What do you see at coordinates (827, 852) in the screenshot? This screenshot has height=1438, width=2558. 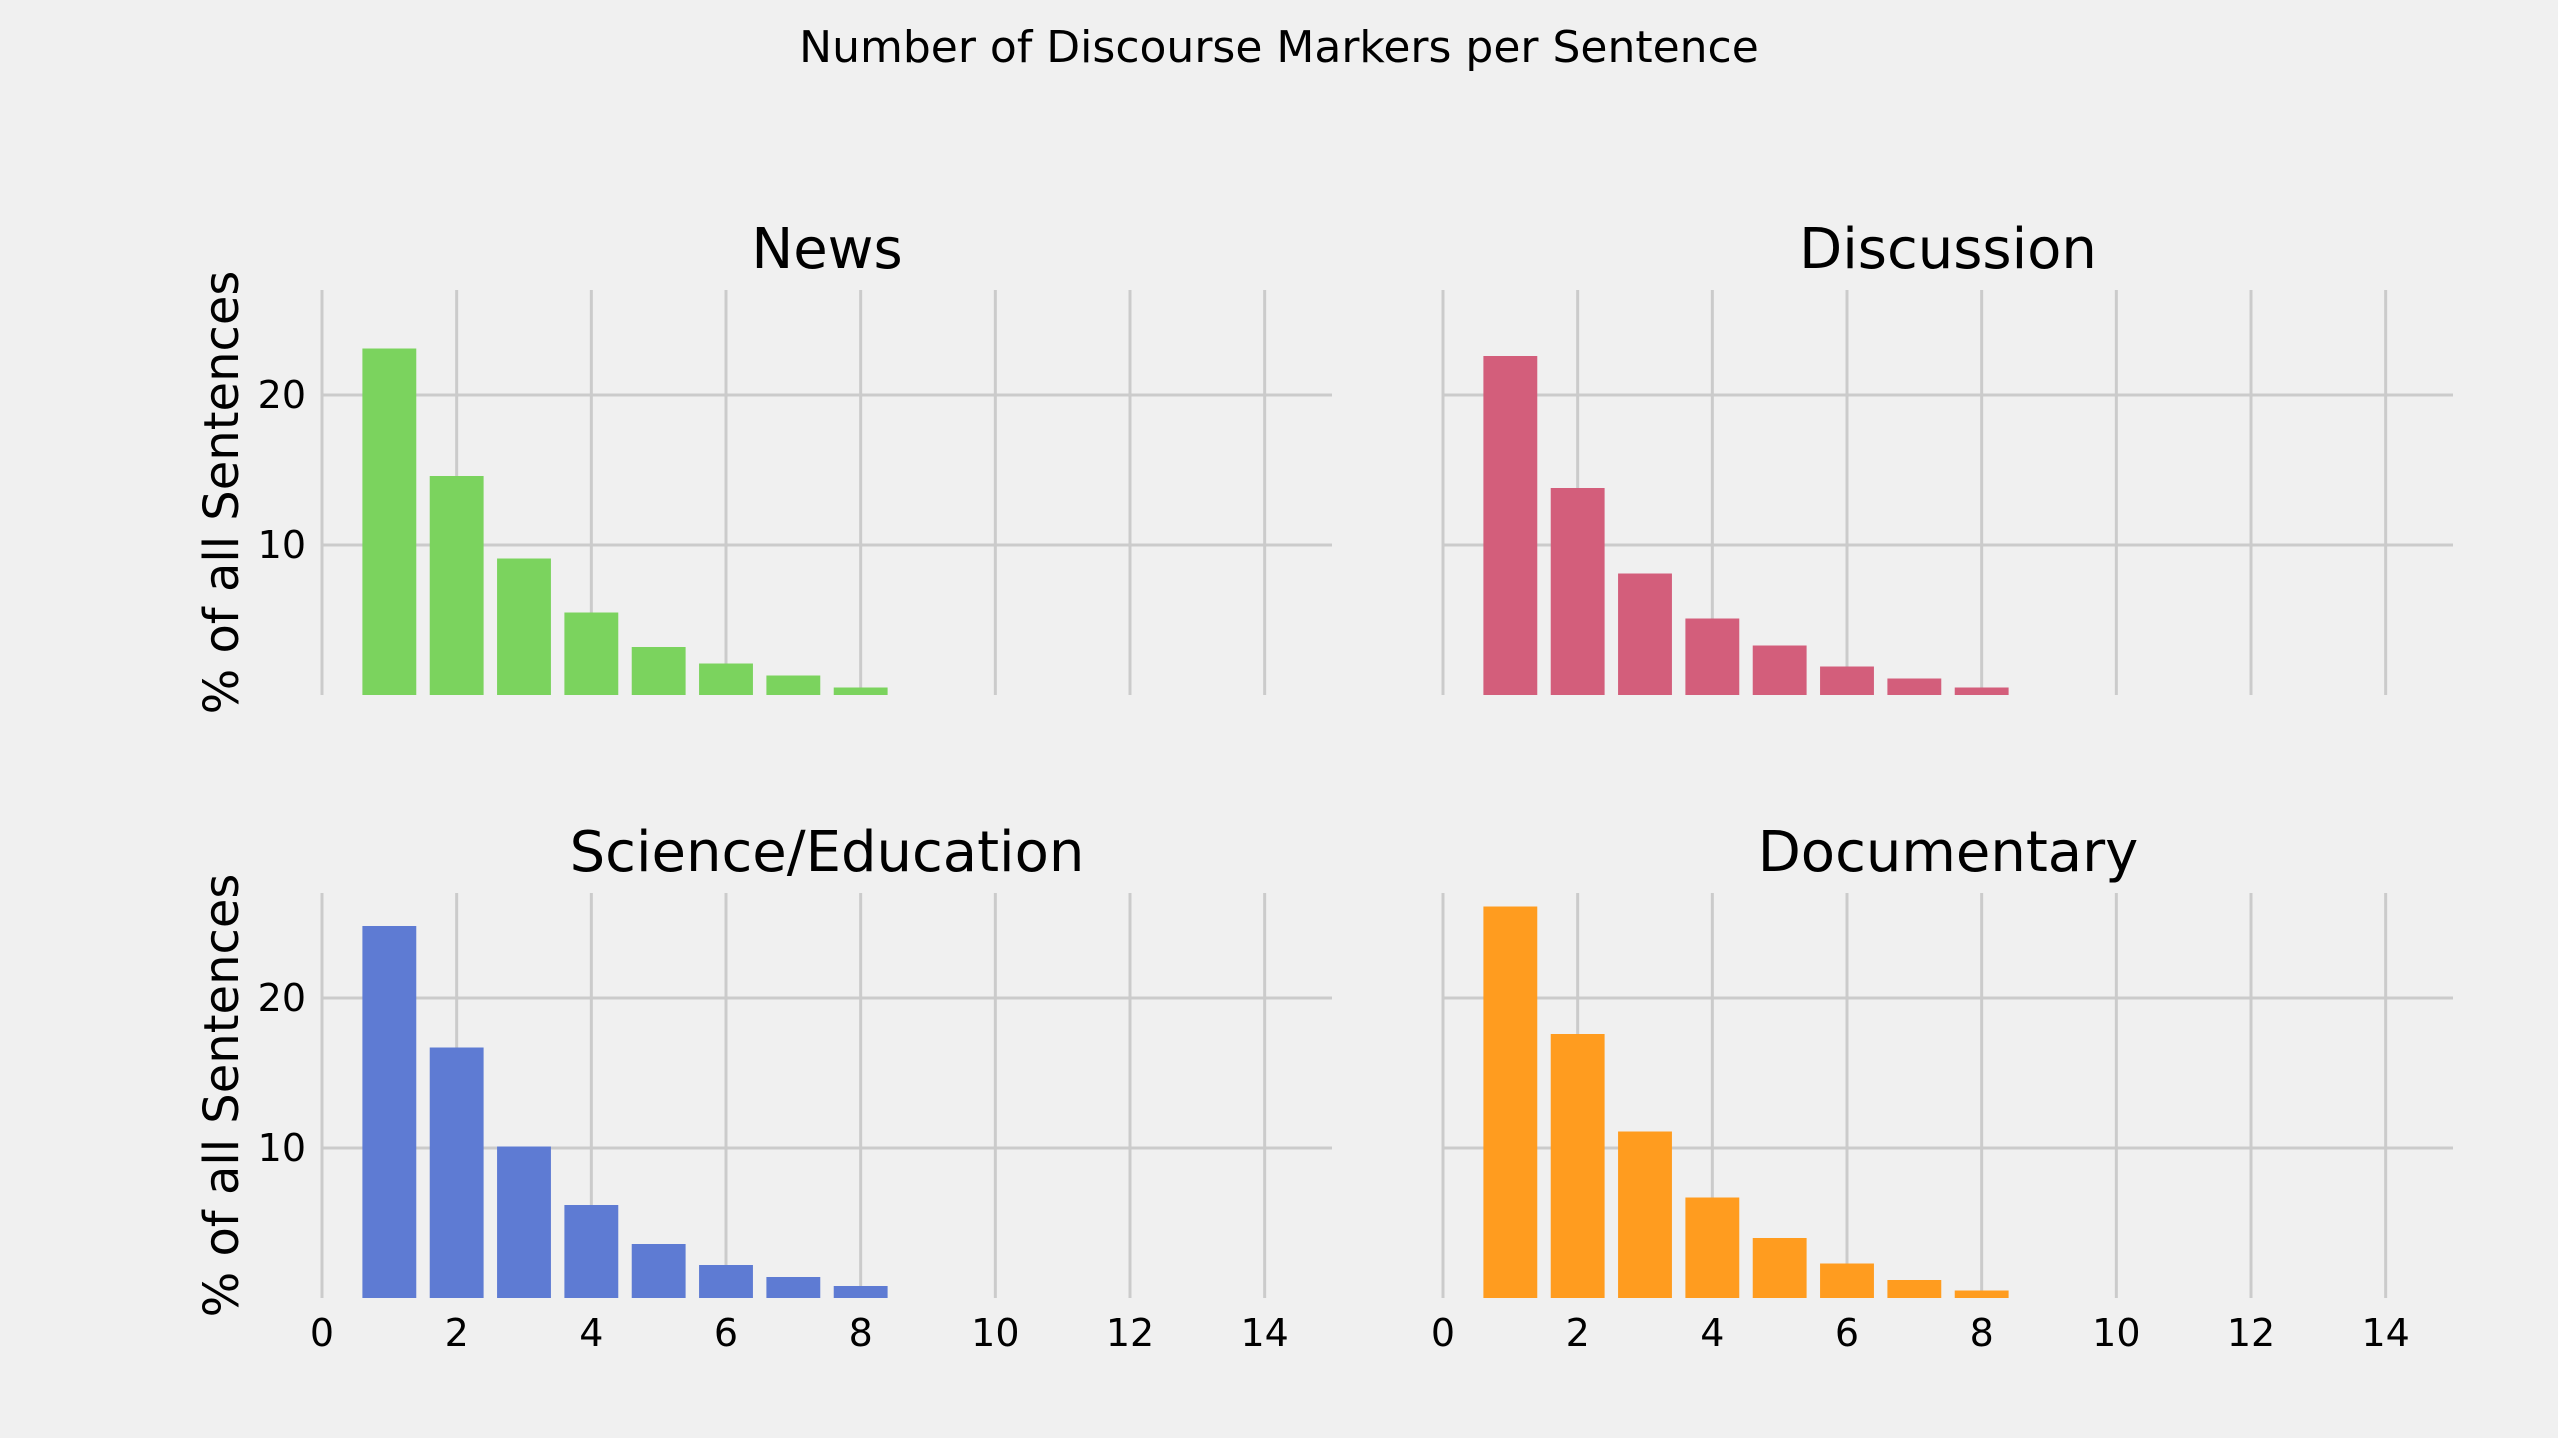 I see `panel-title: Science/Education` at bounding box center [827, 852].